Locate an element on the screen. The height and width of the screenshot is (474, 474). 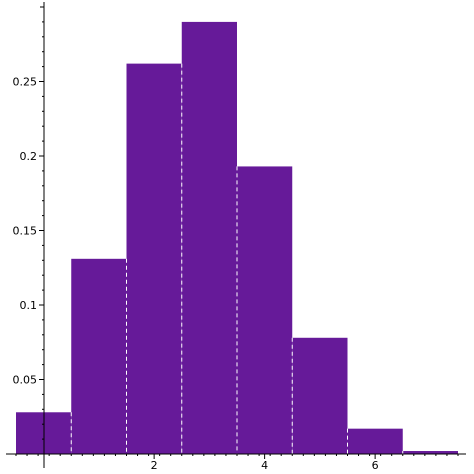
x-tick-label: 4 is located at coordinates (264, 465).